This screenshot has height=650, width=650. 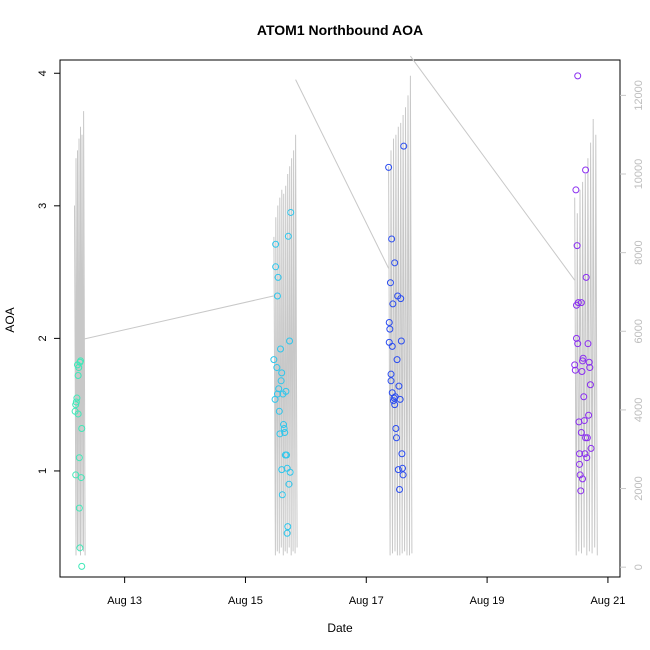 I want to click on y2-tick-label: 4000, so click(x=639, y=410).